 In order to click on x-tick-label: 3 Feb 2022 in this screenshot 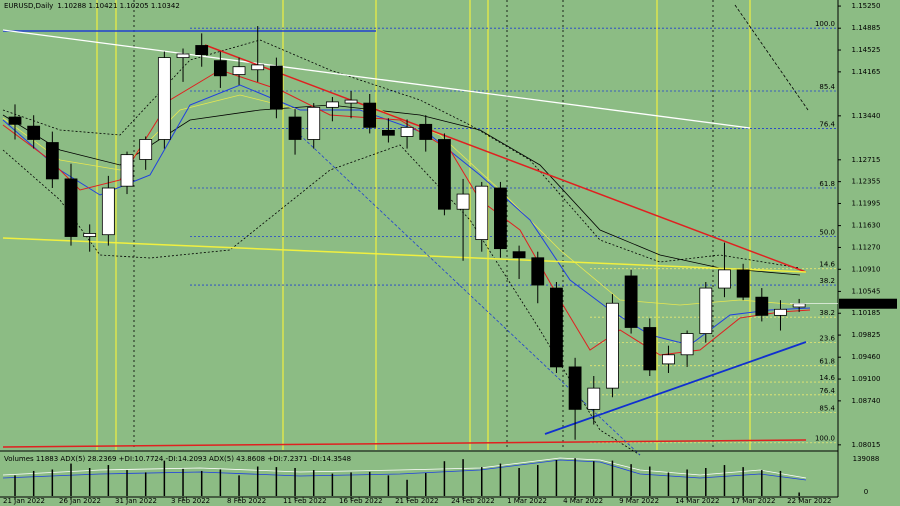, I will do `click(190, 501)`.